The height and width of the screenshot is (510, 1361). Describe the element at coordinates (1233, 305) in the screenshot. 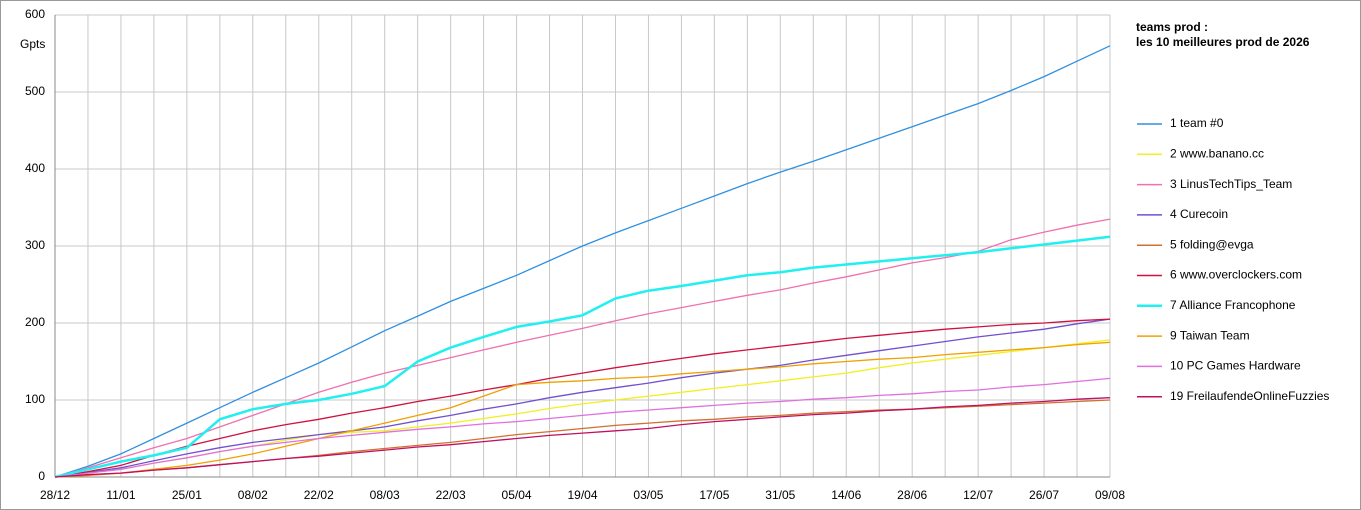

I see `legend-label: 7 Alliance Francophone` at that location.